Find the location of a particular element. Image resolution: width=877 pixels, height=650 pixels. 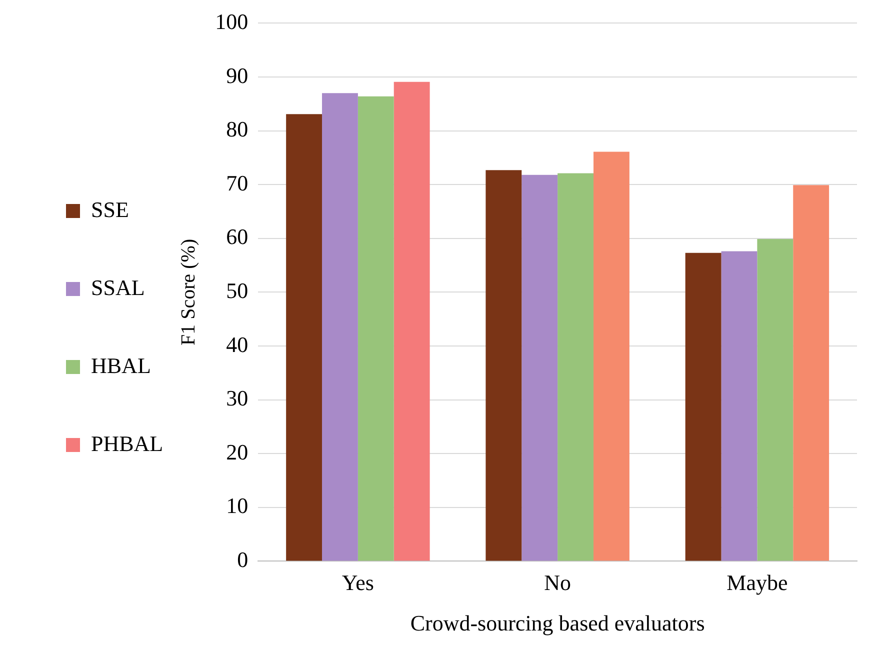

y-tick-label: 0 is located at coordinates (242, 559).